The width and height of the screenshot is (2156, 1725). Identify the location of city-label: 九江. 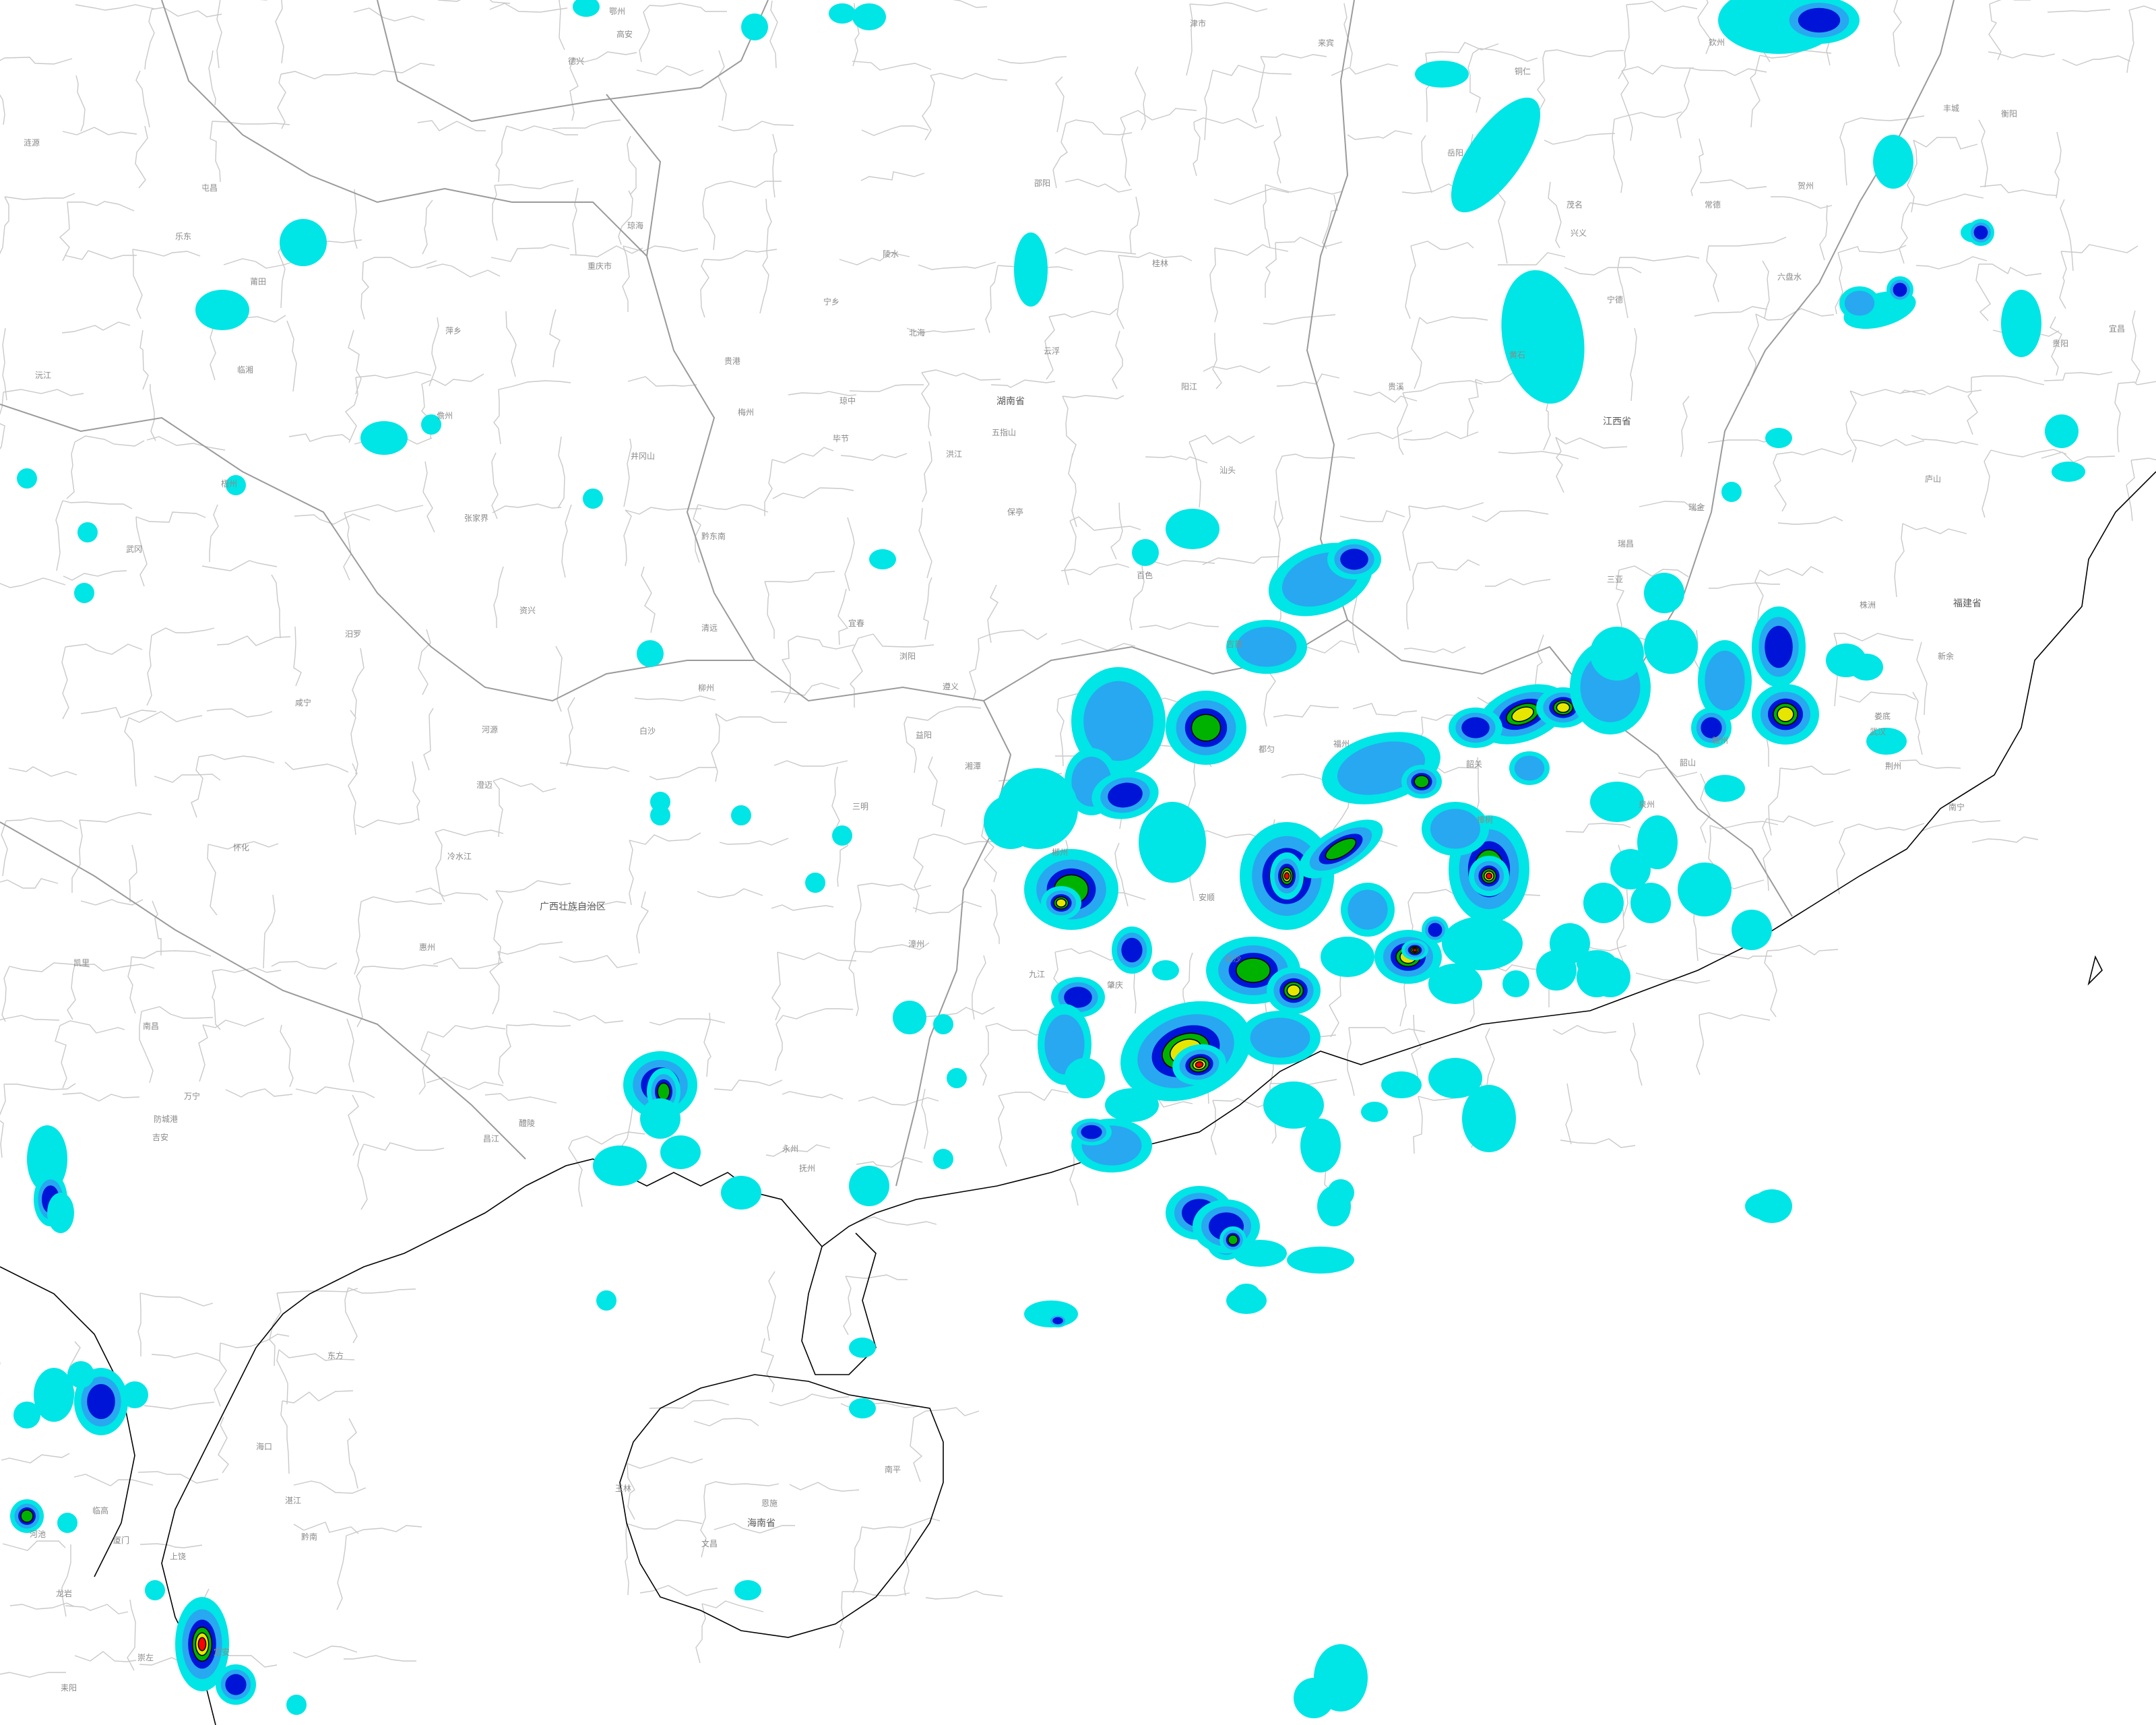
(1037, 975).